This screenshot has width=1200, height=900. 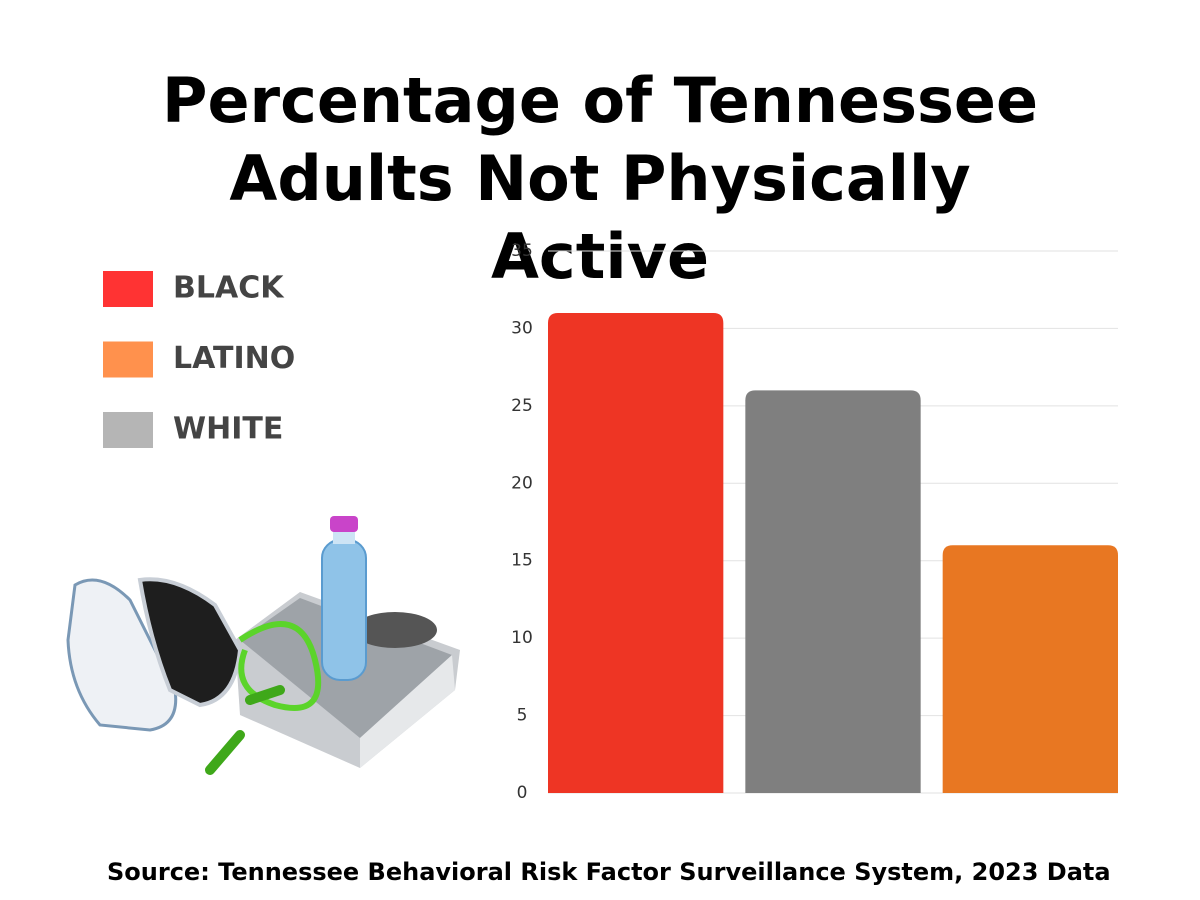 I want to click on shoe-left, so click(x=122, y=655).